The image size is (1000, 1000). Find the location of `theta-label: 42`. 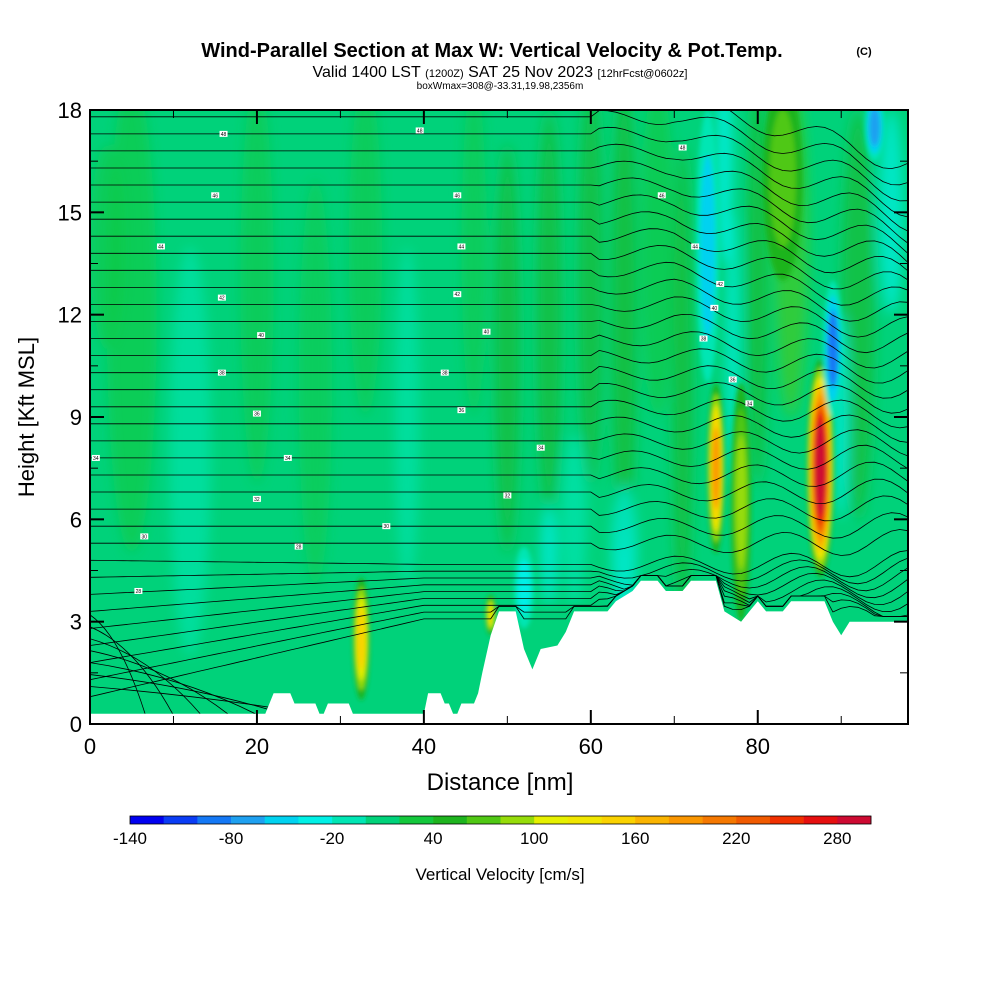

theta-label: 42 is located at coordinates (720, 284).